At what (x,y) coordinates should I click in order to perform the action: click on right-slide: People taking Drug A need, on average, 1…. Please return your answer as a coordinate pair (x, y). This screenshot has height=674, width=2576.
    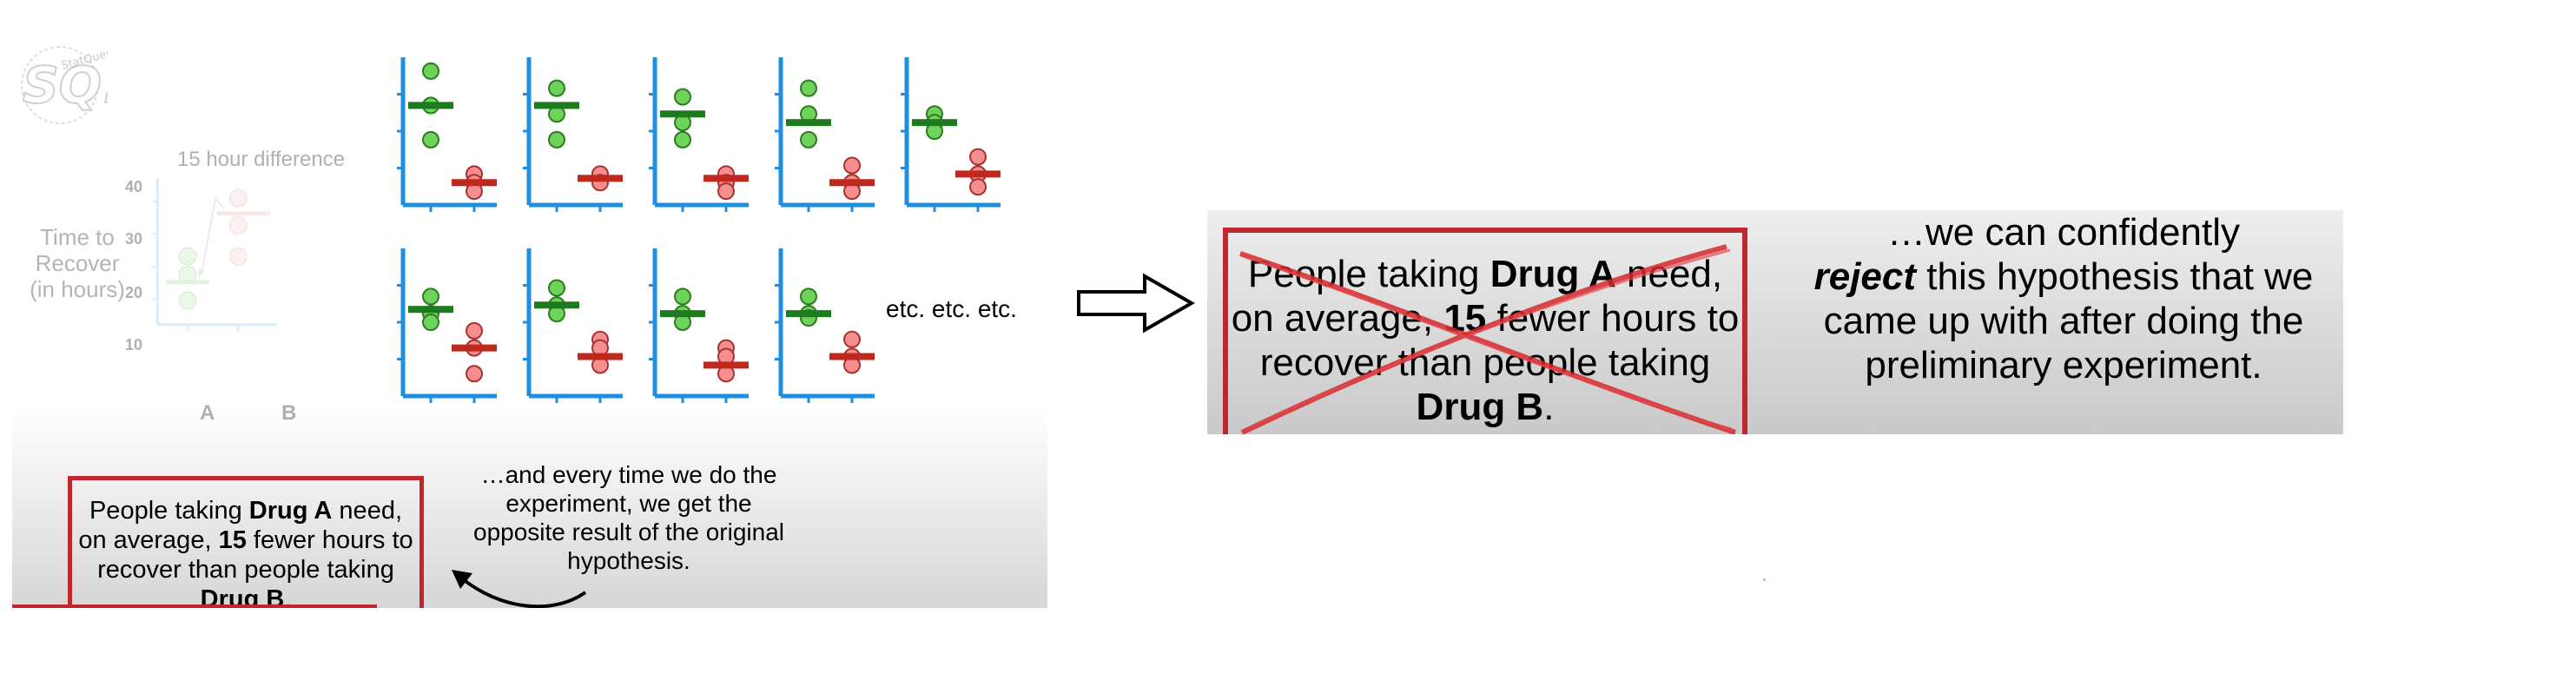
    Looking at the image, I should click on (1775, 322).